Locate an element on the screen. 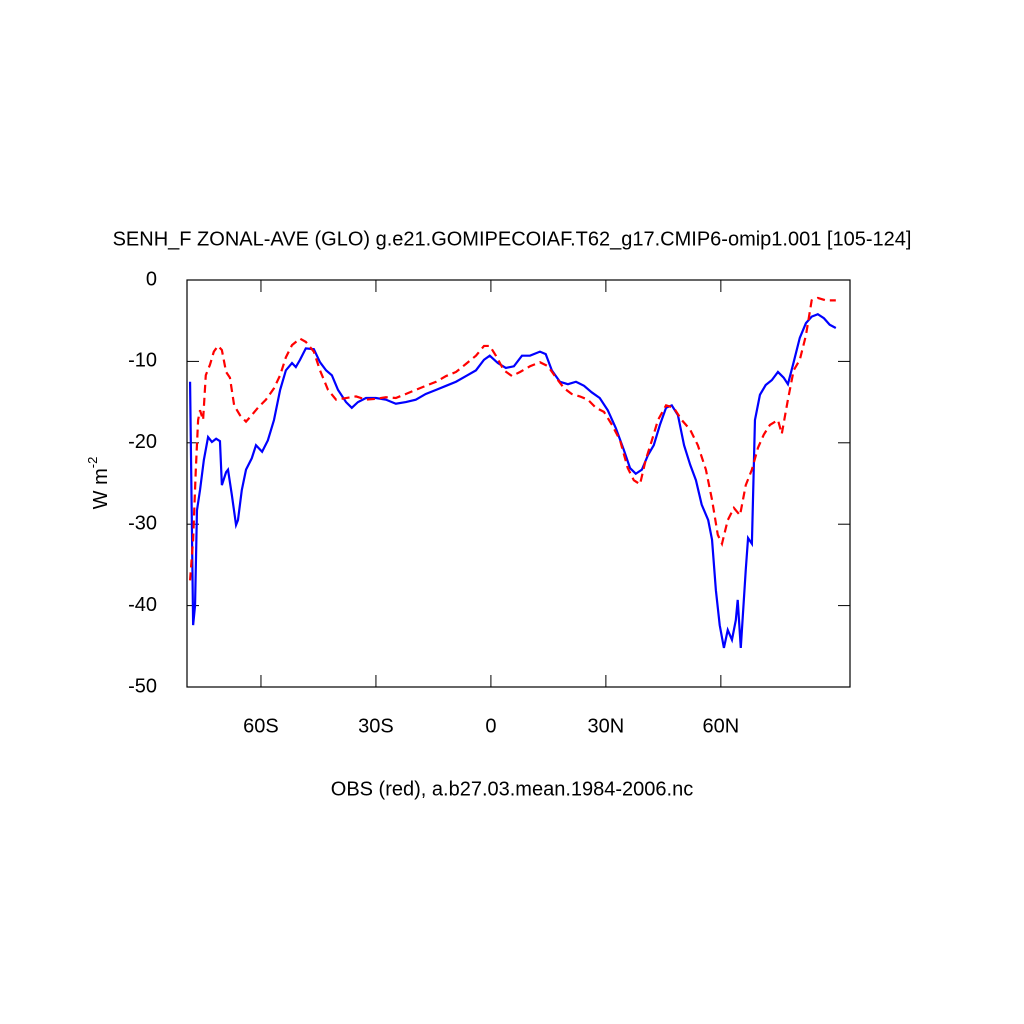 The width and height of the screenshot is (1024, 1024). y-tick-label: 0 is located at coordinates (151, 279).